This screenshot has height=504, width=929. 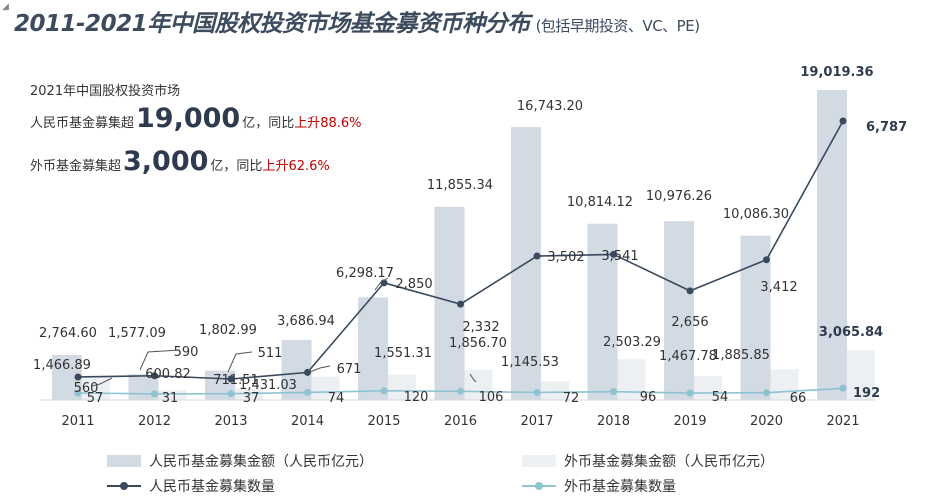 I want to click on annotation-line1: 2021年中国股权投资市场, so click(x=105, y=91).